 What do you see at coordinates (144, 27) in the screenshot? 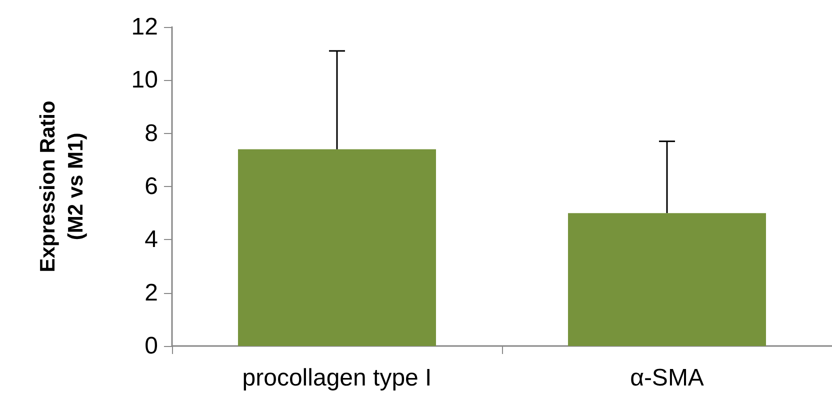
I see `y-tick-label: 12` at bounding box center [144, 27].